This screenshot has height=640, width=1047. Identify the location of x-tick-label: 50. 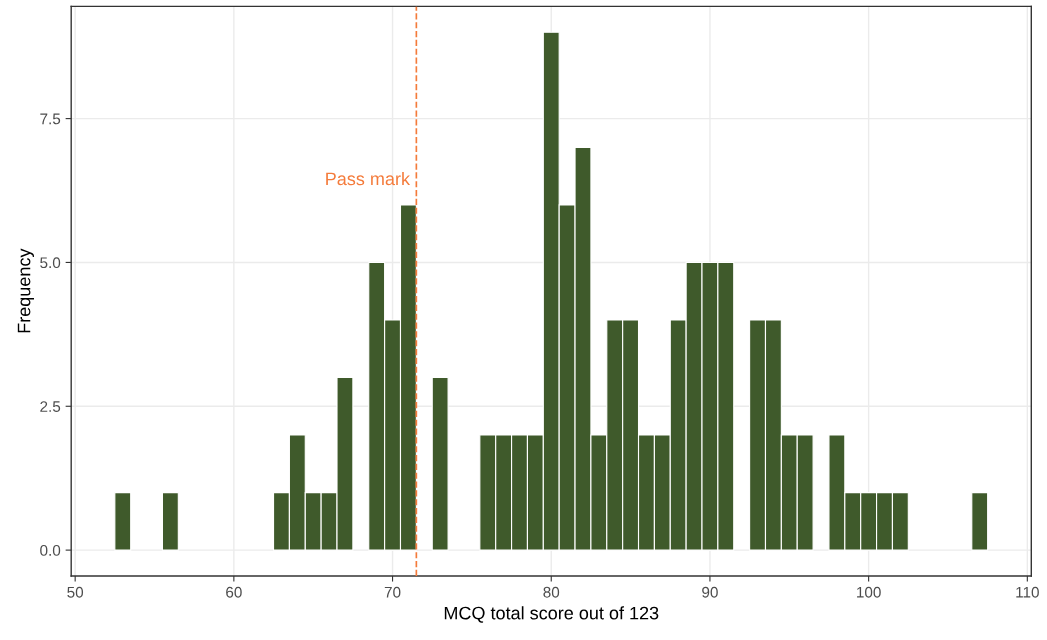
(75, 592).